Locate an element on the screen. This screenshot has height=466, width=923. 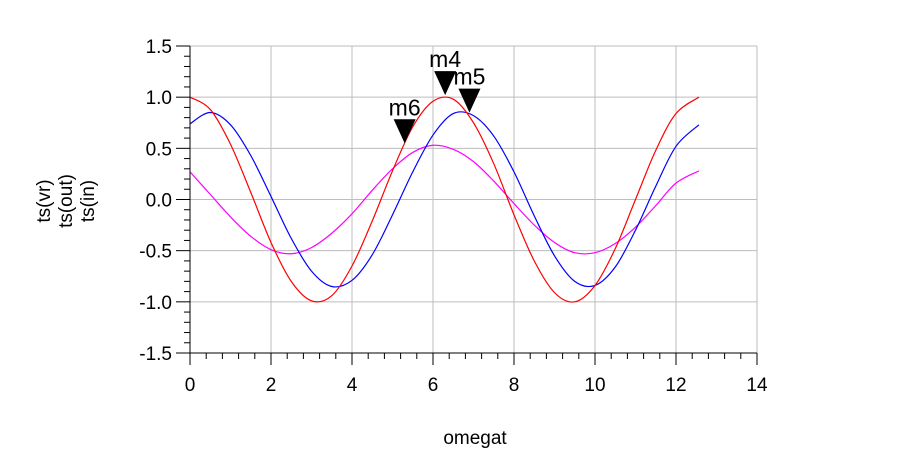
x-tick-label: 6 is located at coordinates (433, 385).